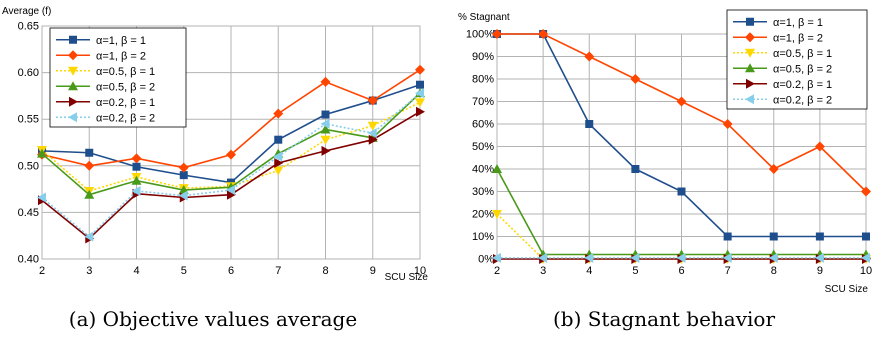 The height and width of the screenshot is (337, 873). Describe the element at coordinates (480, 35) in the screenshot. I see `y-tick-label: 100%` at that location.